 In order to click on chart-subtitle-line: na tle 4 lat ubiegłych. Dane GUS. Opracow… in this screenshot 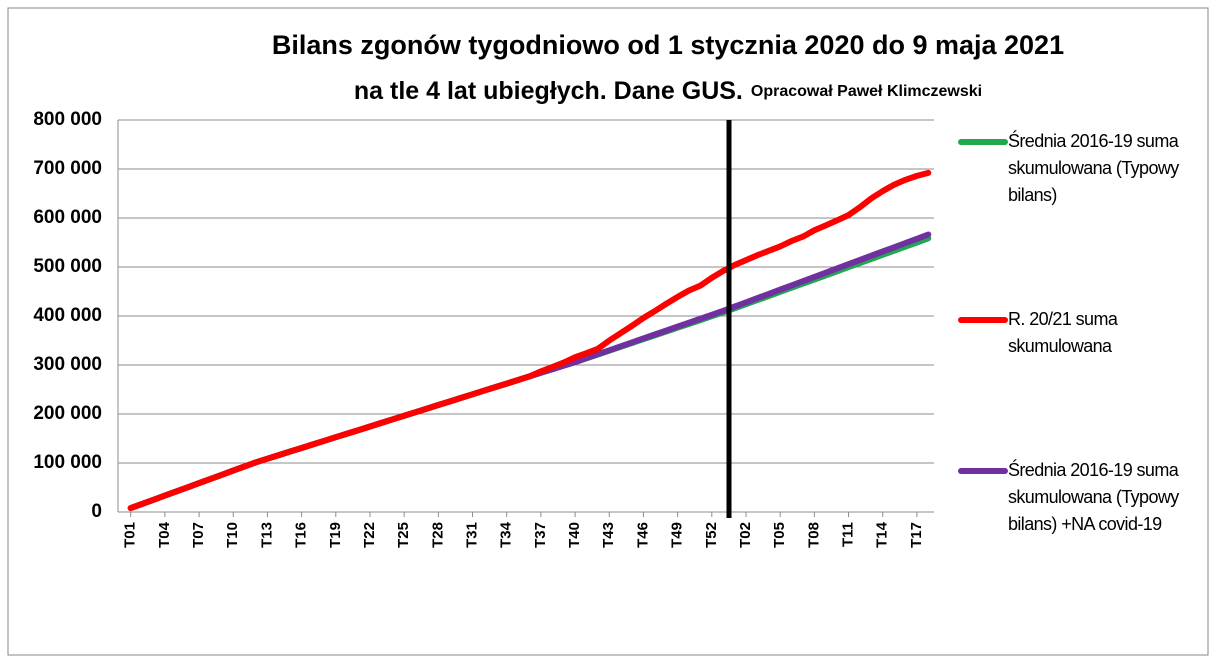, I will do `click(668, 91)`.